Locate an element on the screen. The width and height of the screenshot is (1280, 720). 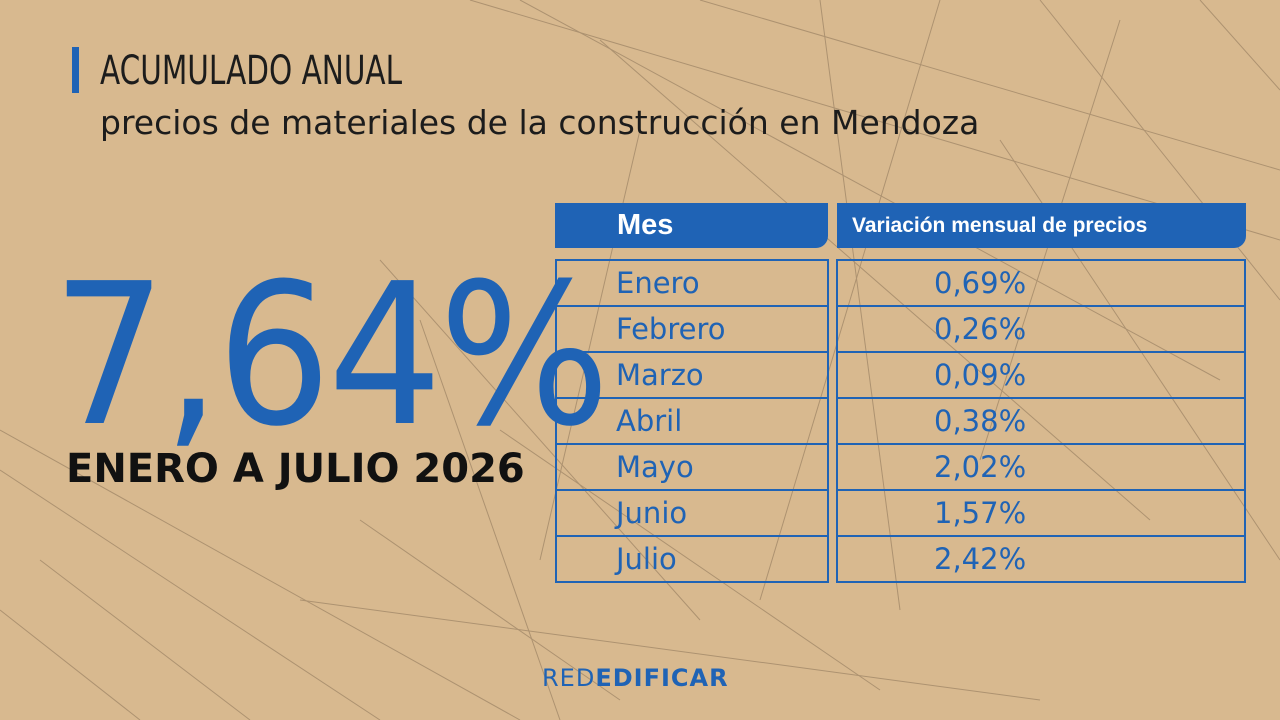
table-cell-month: Julio is located at coordinates (646, 559).